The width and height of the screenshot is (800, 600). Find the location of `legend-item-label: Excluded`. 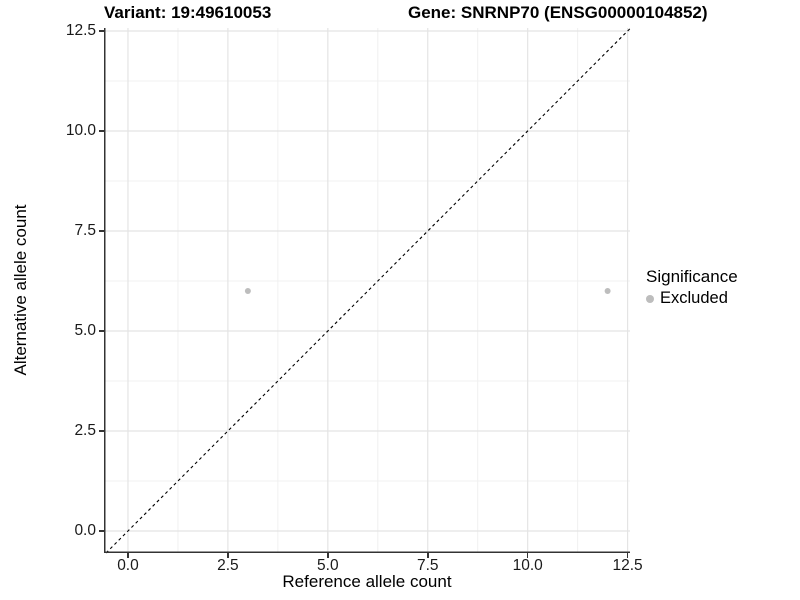

legend-item-label: Excluded is located at coordinates (694, 298).